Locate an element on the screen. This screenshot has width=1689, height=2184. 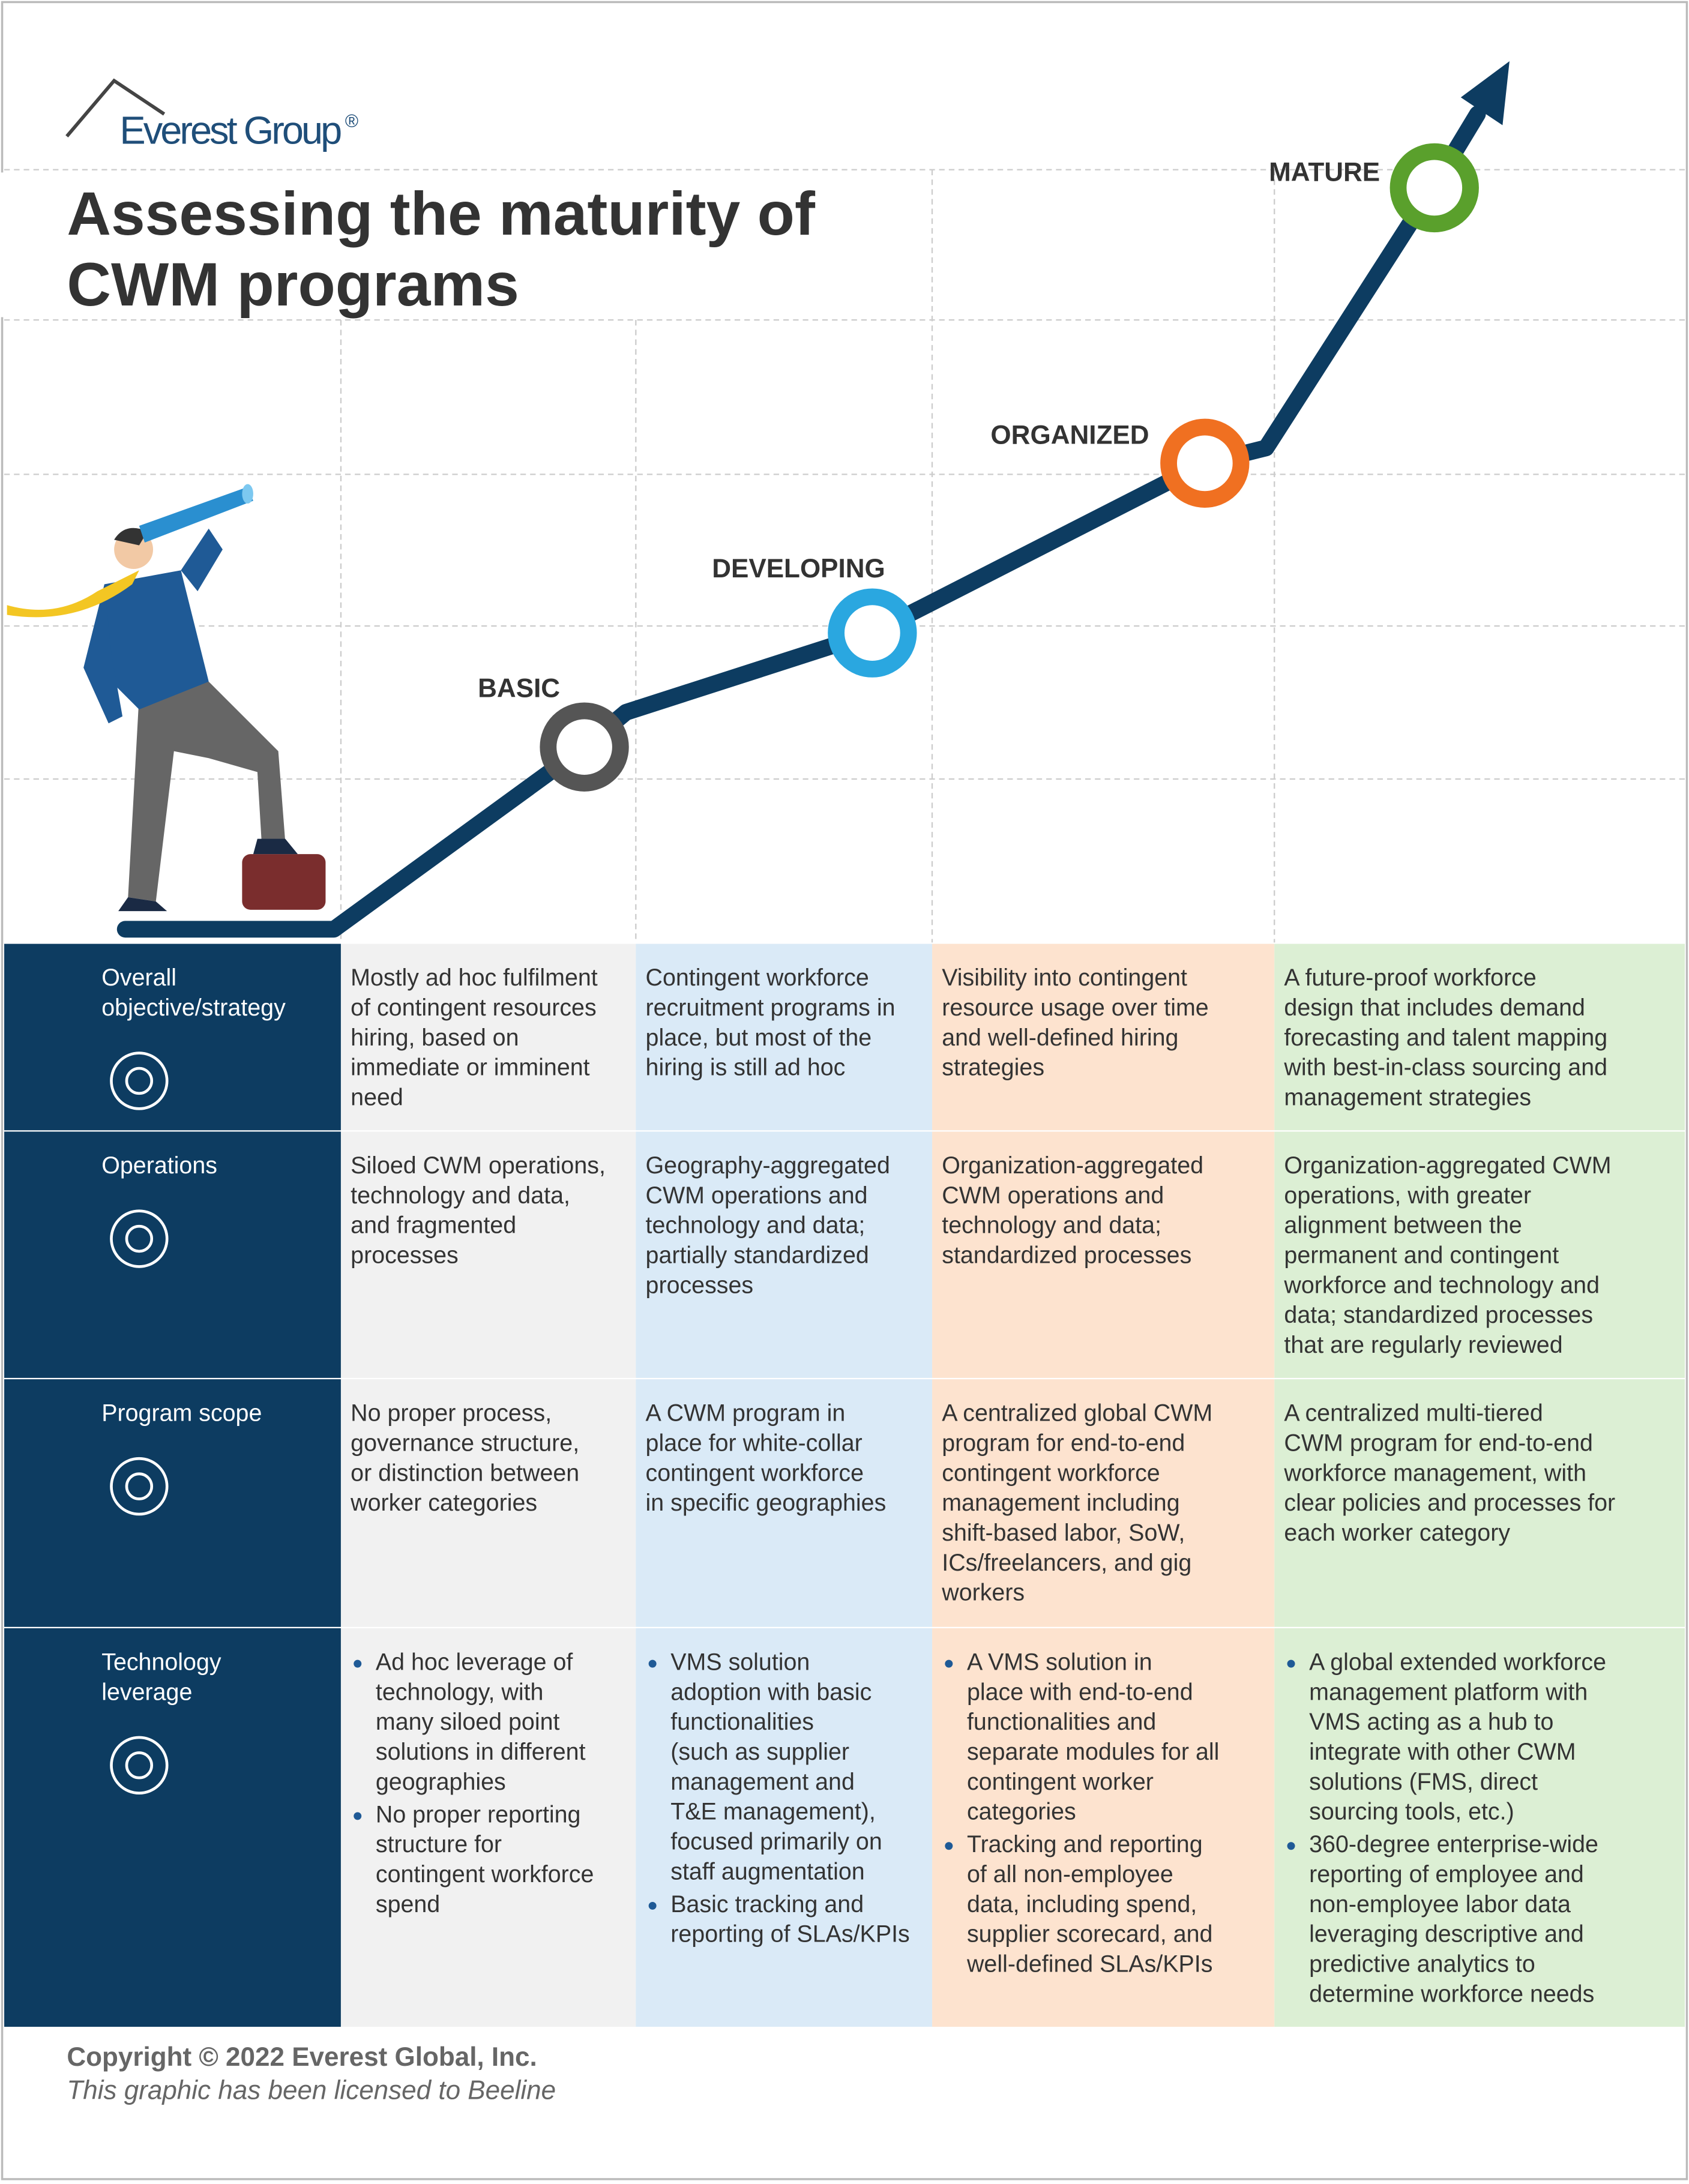
cell-text: place, but most of the is located at coordinates (759, 1037).